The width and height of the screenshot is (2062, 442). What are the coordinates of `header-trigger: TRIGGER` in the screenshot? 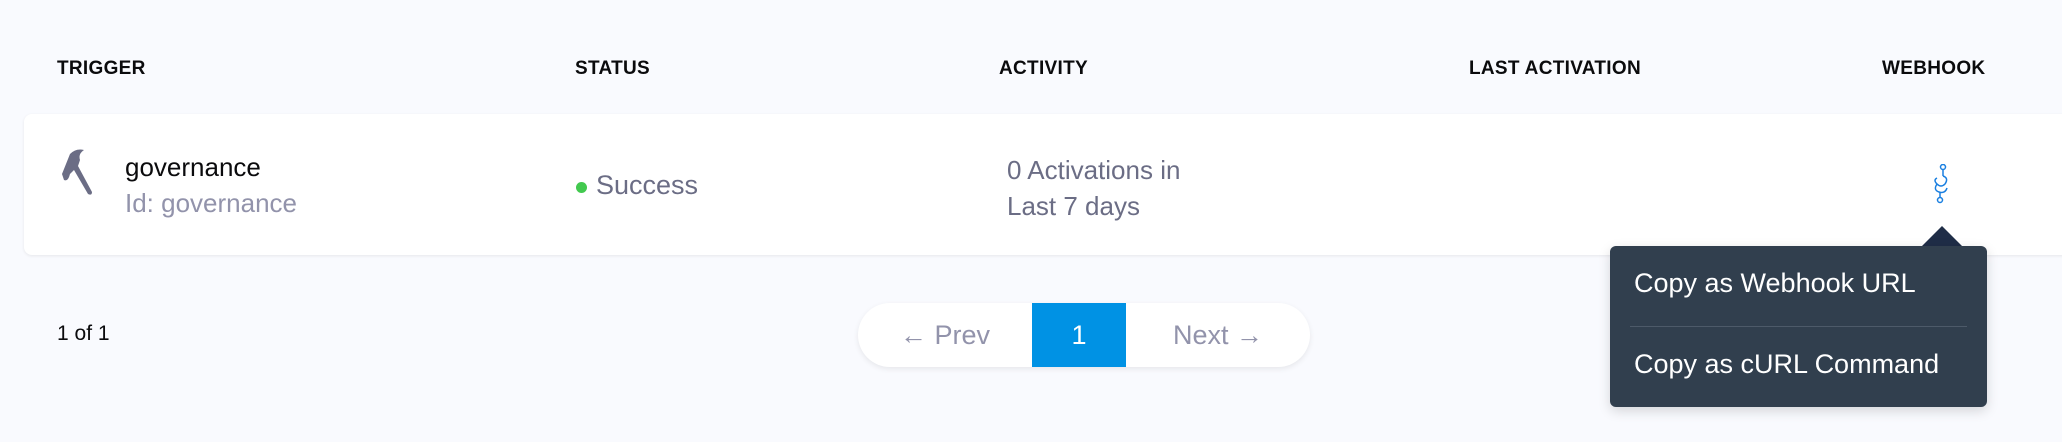 It's located at (101, 68).